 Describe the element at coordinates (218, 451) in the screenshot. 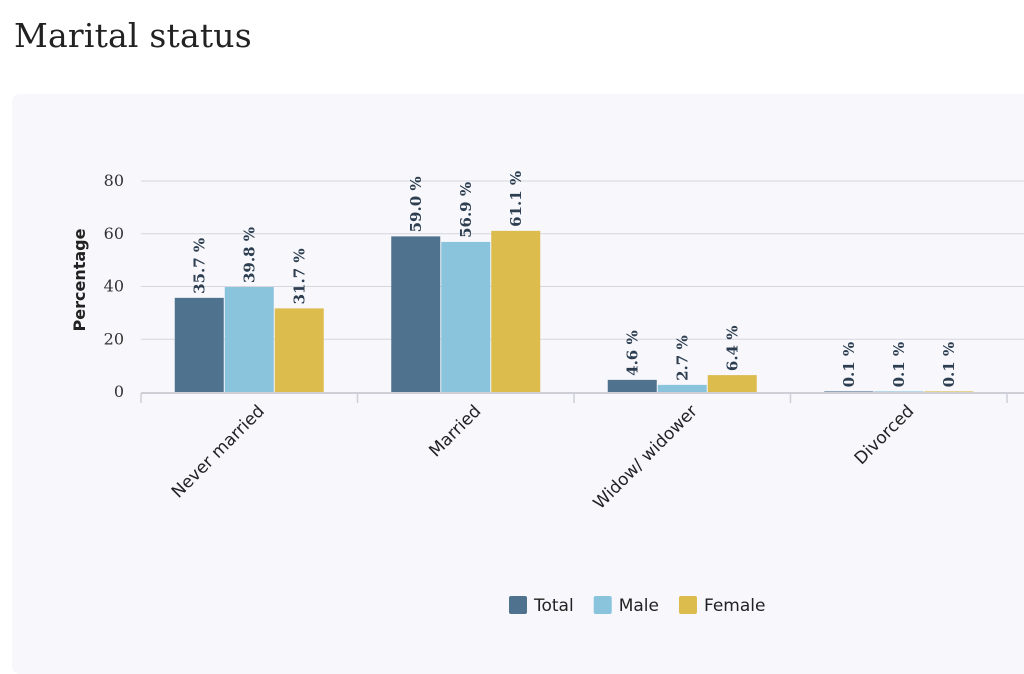

I see `x-tick-label: Never married` at that location.